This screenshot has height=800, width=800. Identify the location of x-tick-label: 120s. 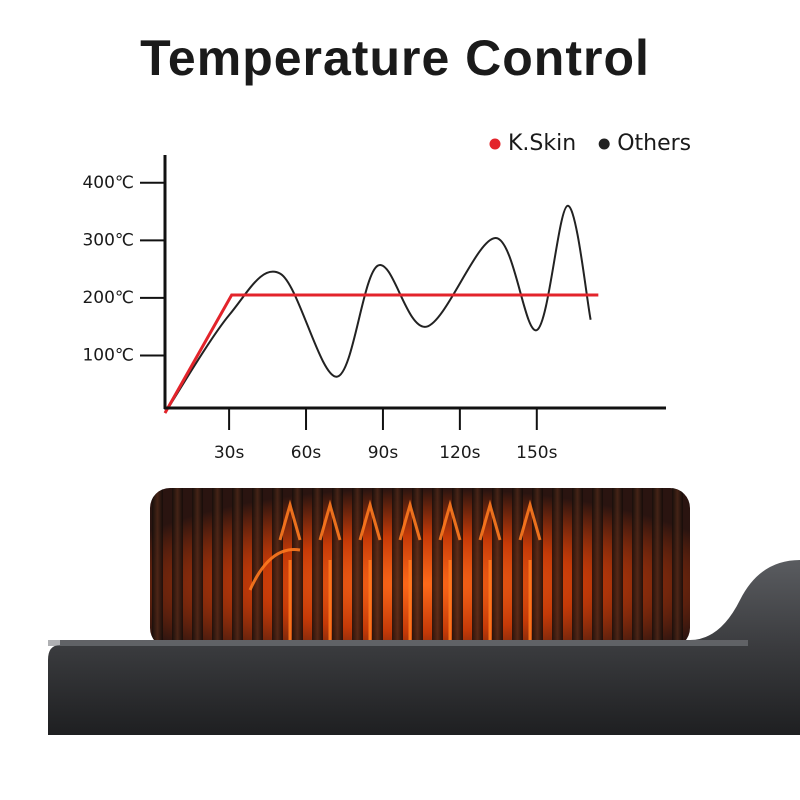
(459, 453).